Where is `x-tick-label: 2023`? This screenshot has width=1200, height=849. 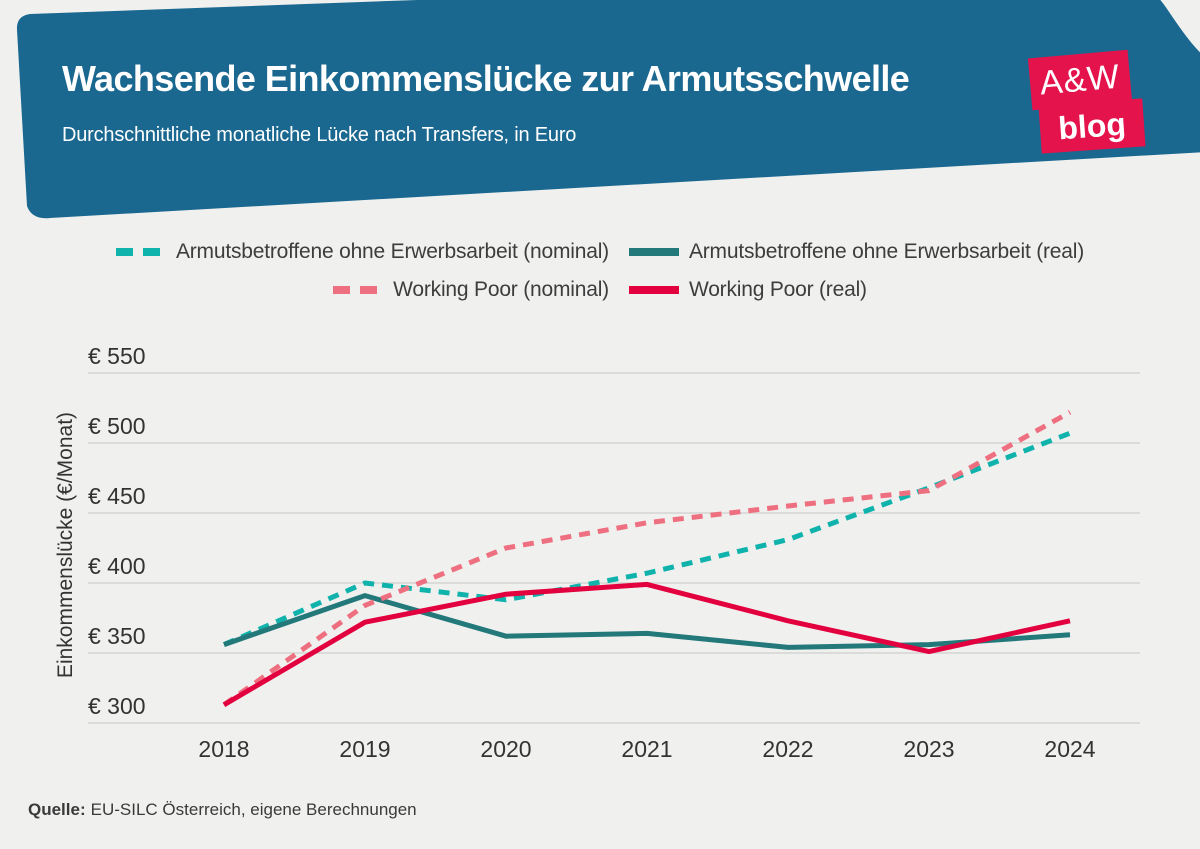 x-tick-label: 2023 is located at coordinates (928, 749).